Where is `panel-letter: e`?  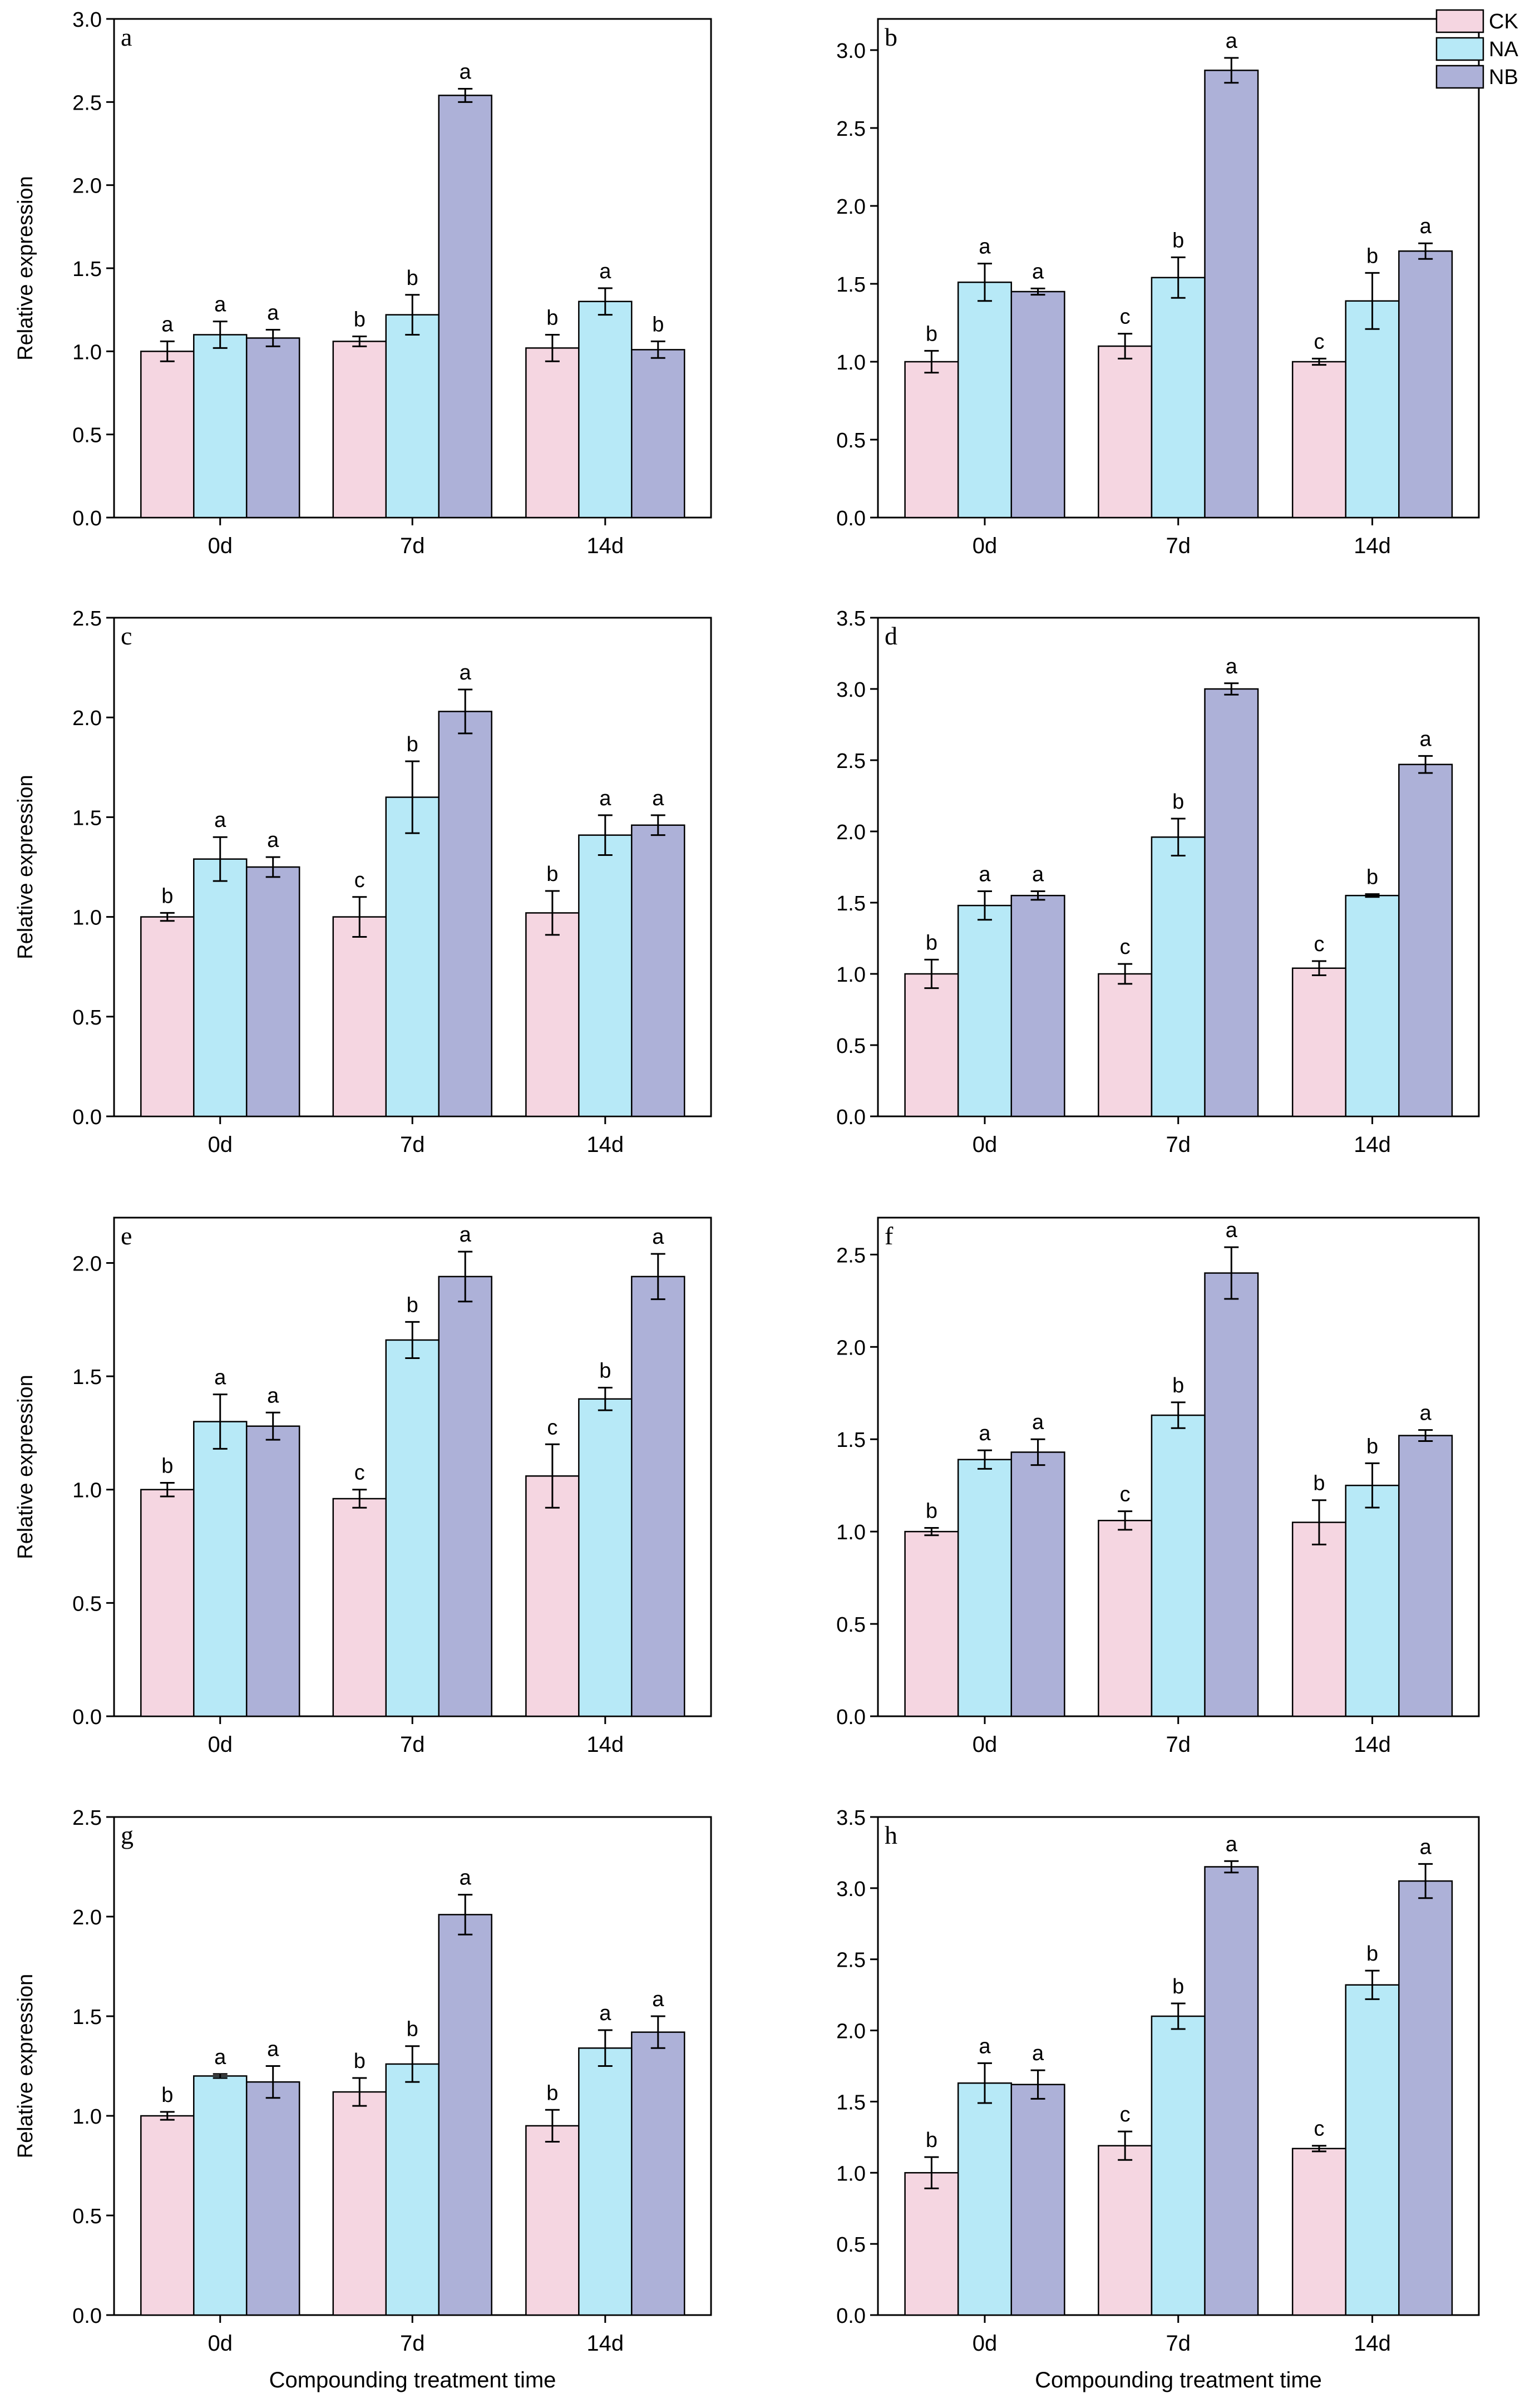 panel-letter: e is located at coordinates (127, 1236).